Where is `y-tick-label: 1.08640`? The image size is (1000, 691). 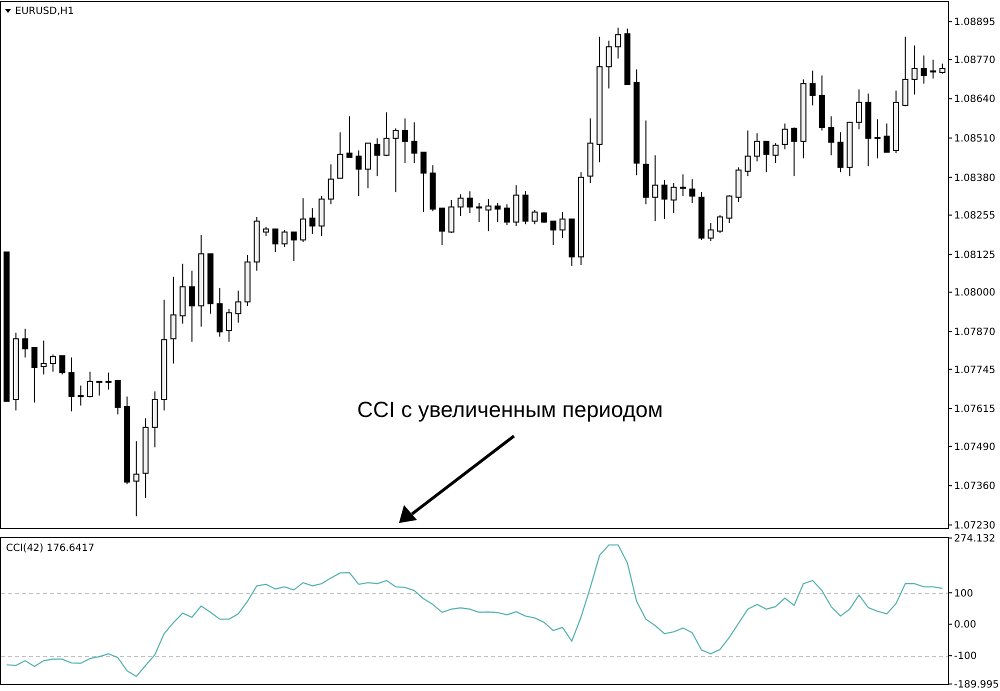 y-tick-label: 1.08640 is located at coordinates (975, 100).